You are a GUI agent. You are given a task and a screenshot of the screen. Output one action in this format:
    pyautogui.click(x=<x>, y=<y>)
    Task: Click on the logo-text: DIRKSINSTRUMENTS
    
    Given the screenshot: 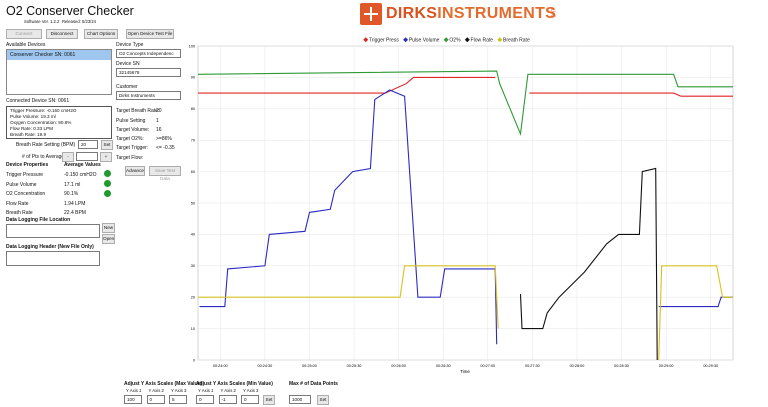 What is the action you would take?
    pyautogui.click(x=471, y=14)
    